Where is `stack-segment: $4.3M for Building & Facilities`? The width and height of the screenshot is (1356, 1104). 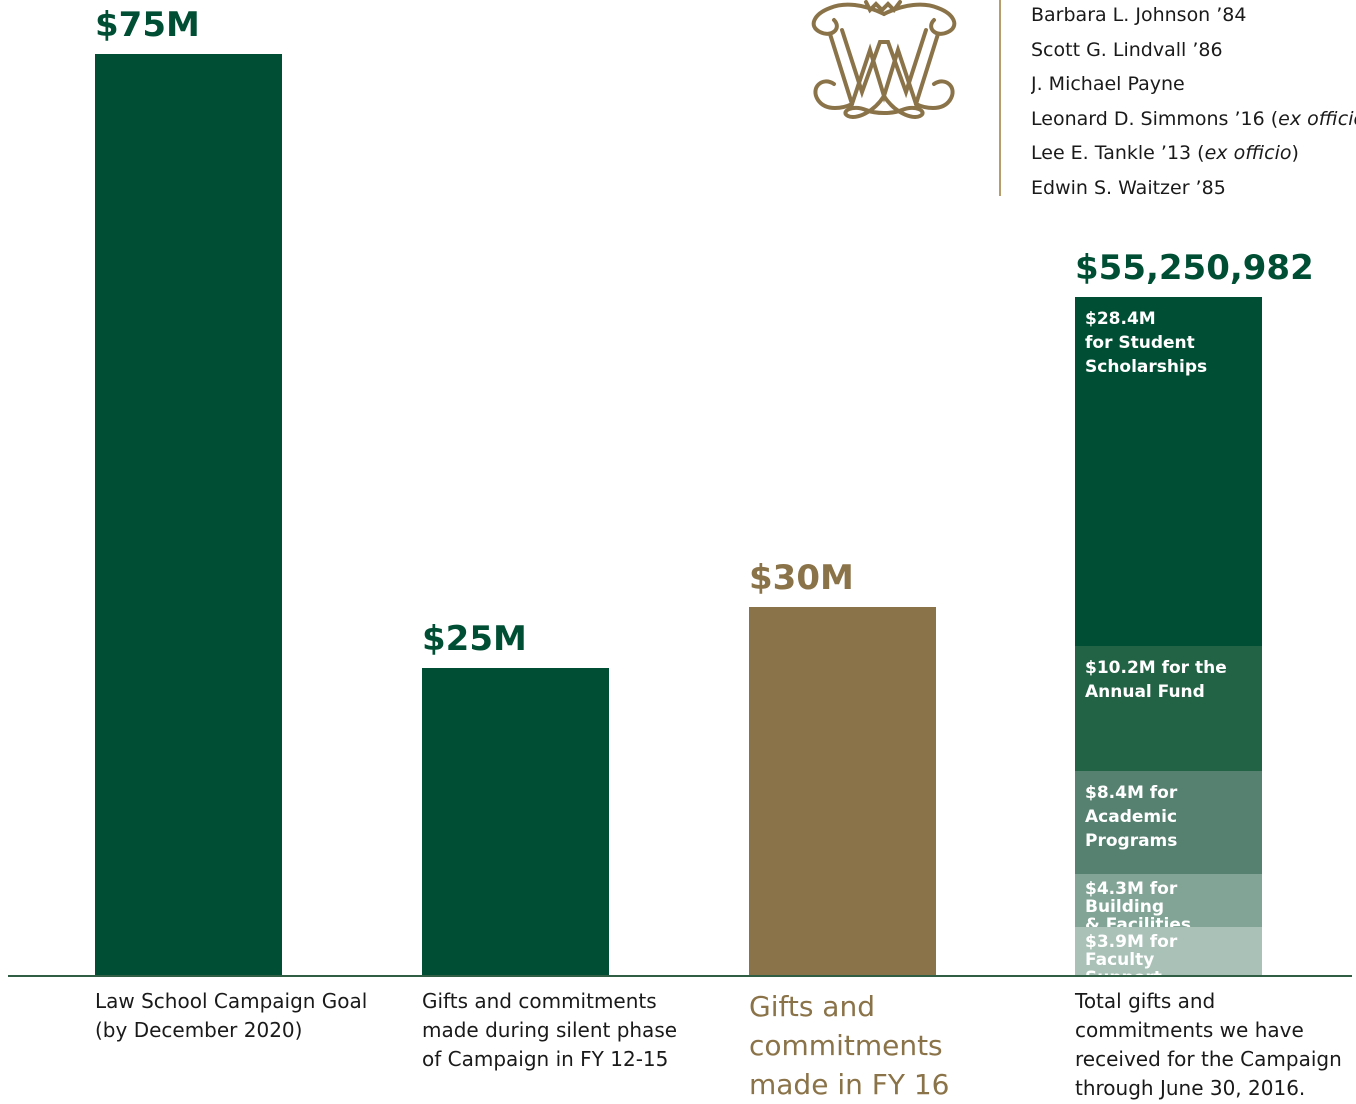 stack-segment: $4.3M for Building & Facilities is located at coordinates (1168, 901).